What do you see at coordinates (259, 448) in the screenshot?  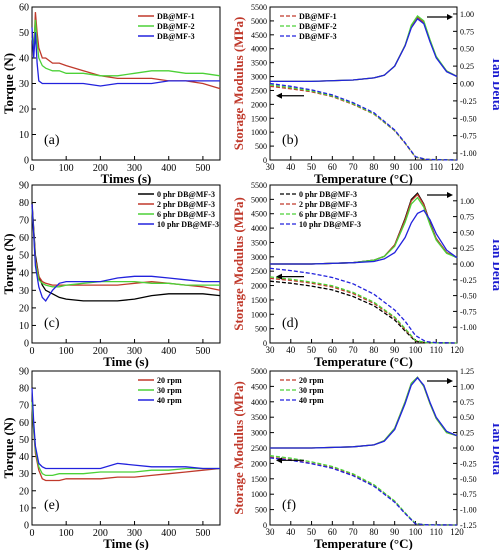 I see `y-tick-label: 2500` at bounding box center [259, 448].